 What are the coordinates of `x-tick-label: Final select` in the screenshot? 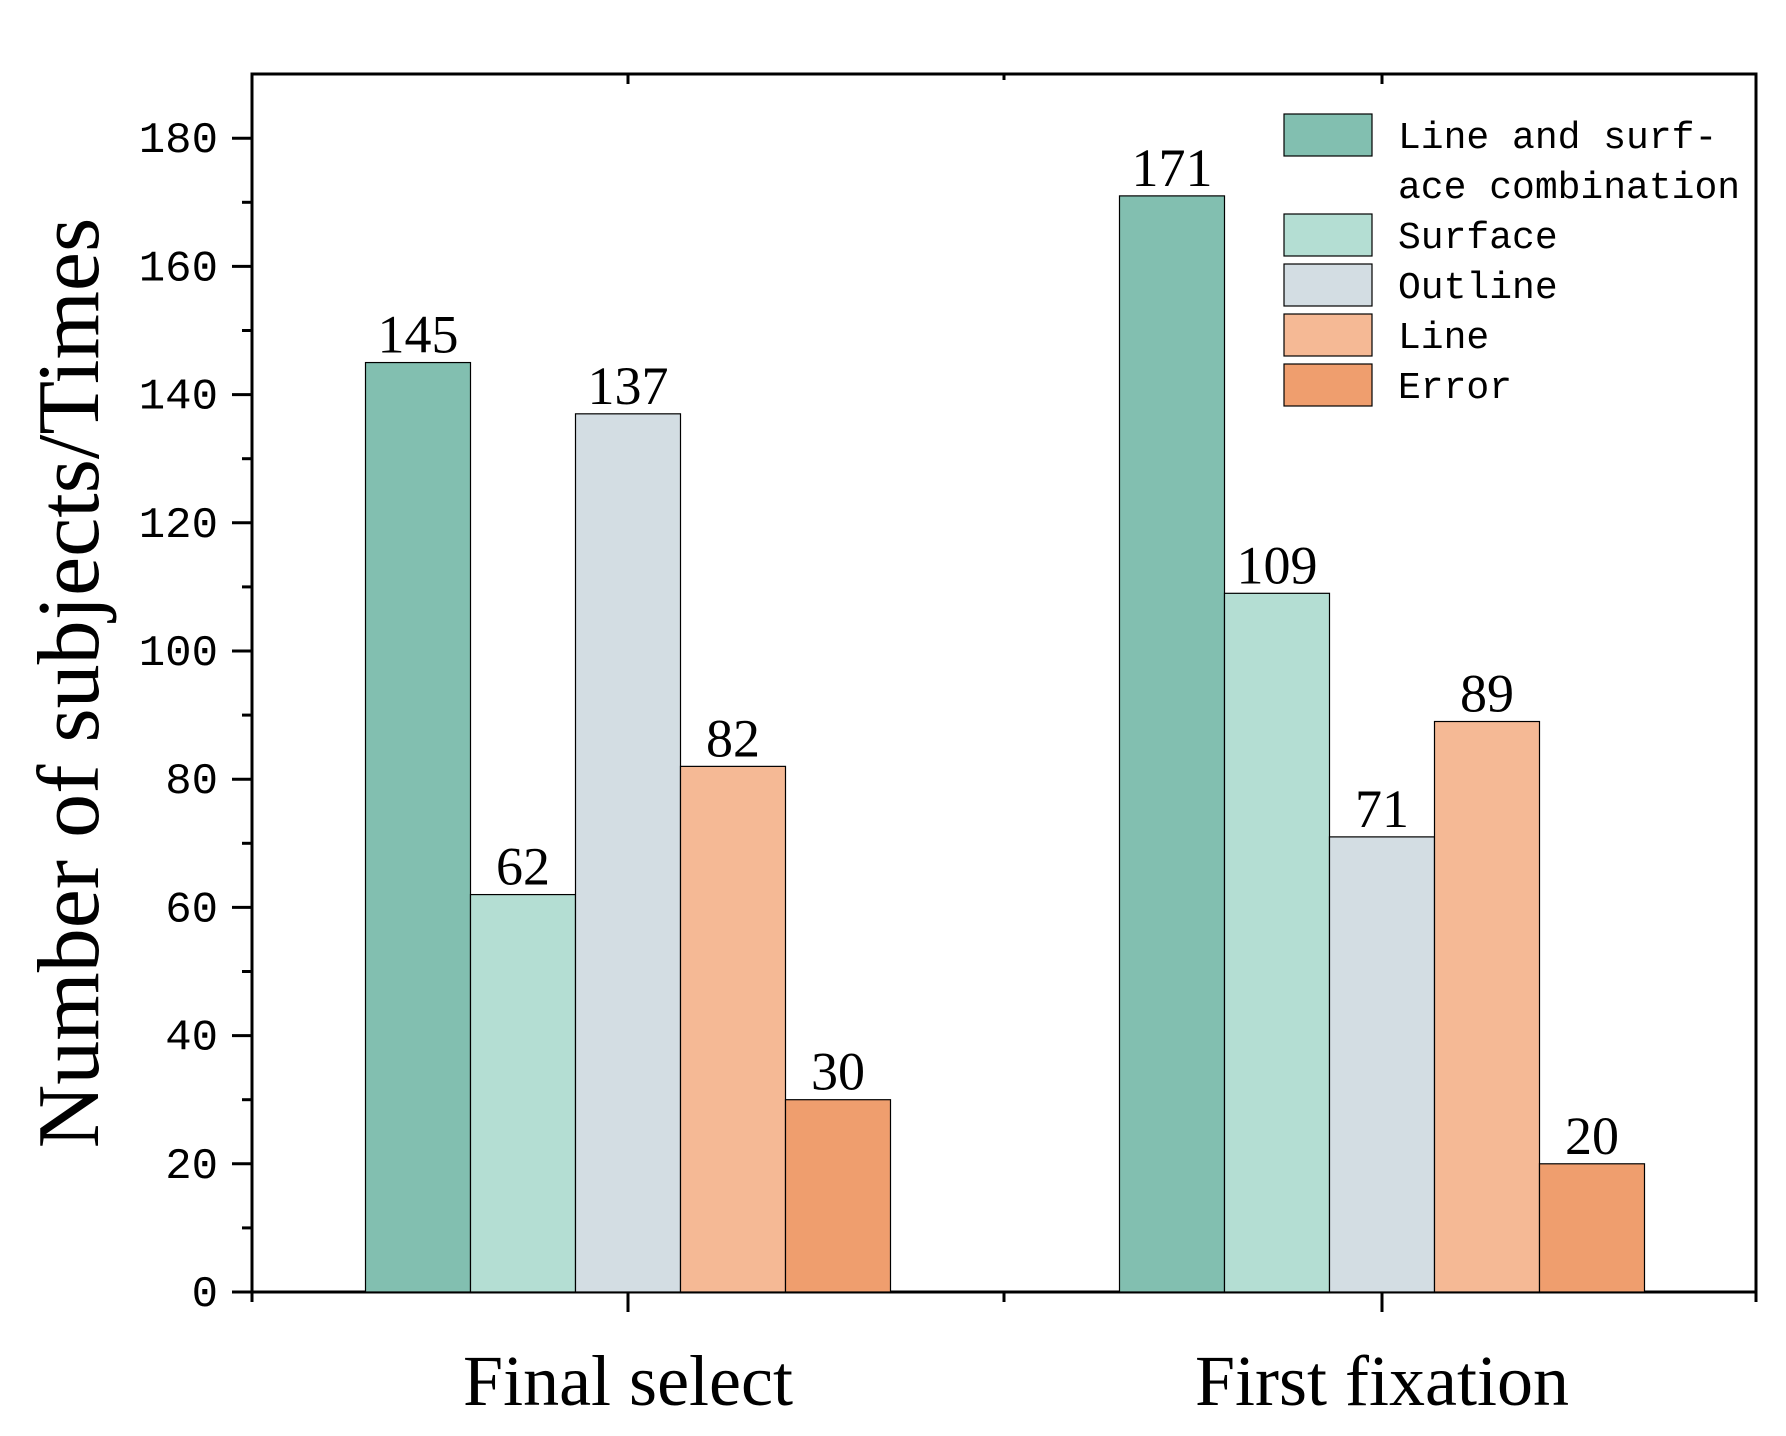 It's located at (628, 1381).